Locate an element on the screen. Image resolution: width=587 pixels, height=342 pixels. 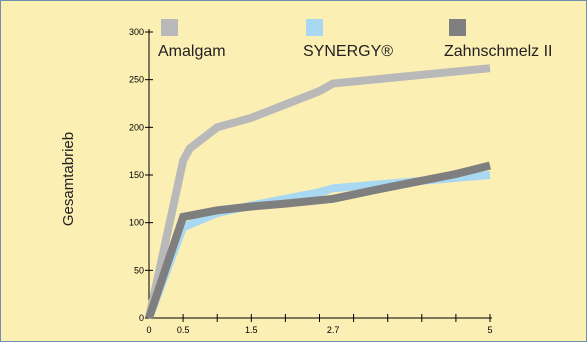
legend-swatch-amalgam is located at coordinates (169, 27).